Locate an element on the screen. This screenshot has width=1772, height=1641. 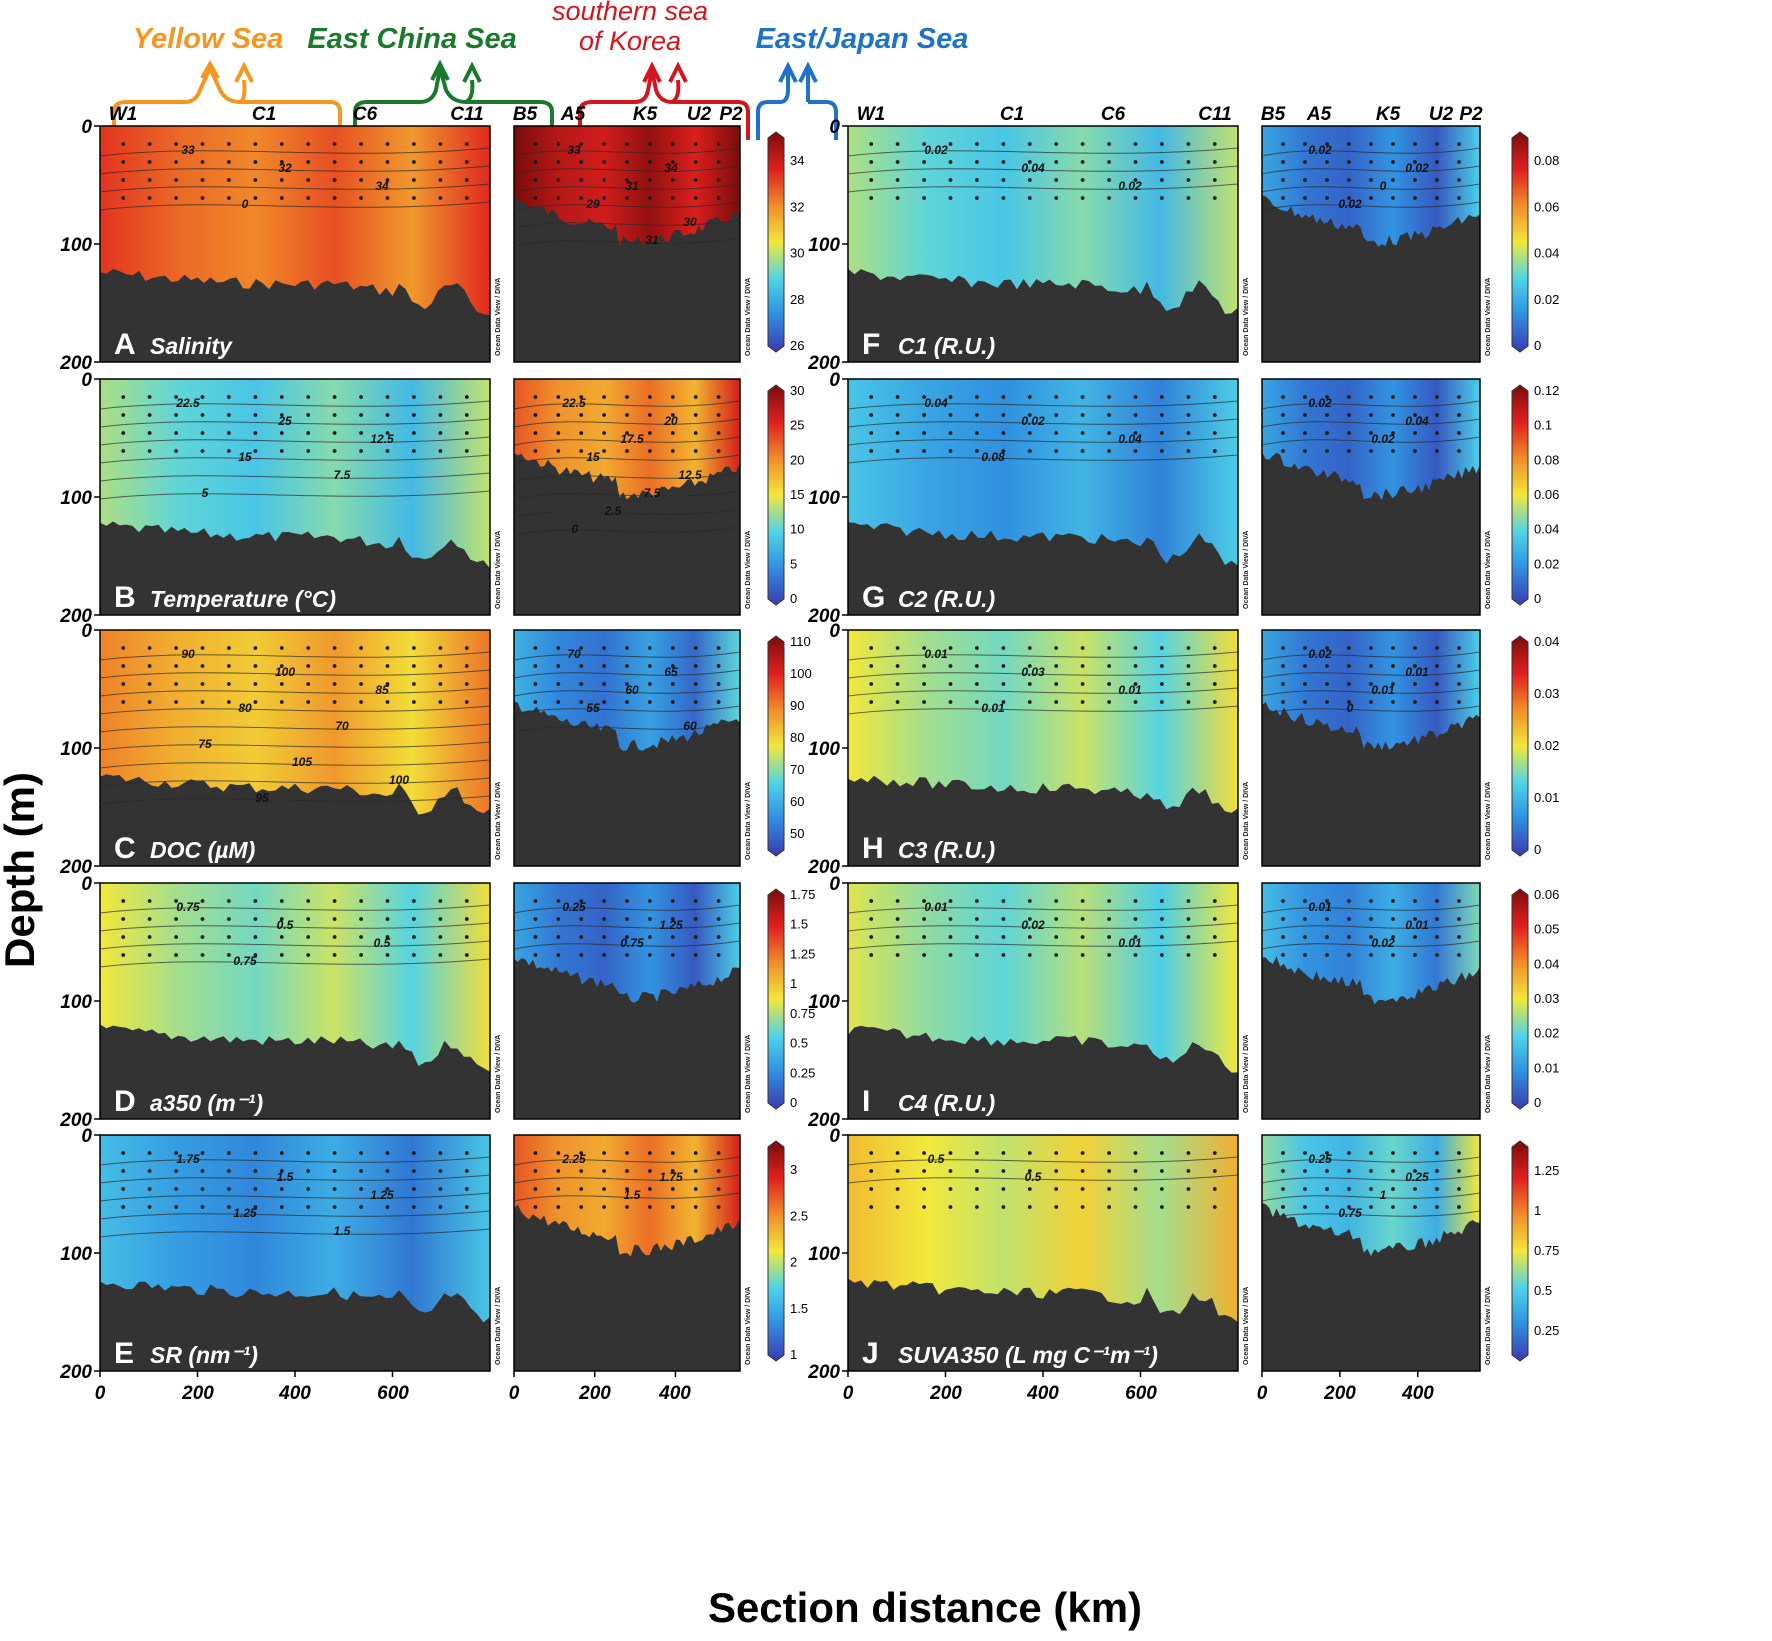
colorbar-tick-label: 0.01 is located at coordinates (1546, 1067).